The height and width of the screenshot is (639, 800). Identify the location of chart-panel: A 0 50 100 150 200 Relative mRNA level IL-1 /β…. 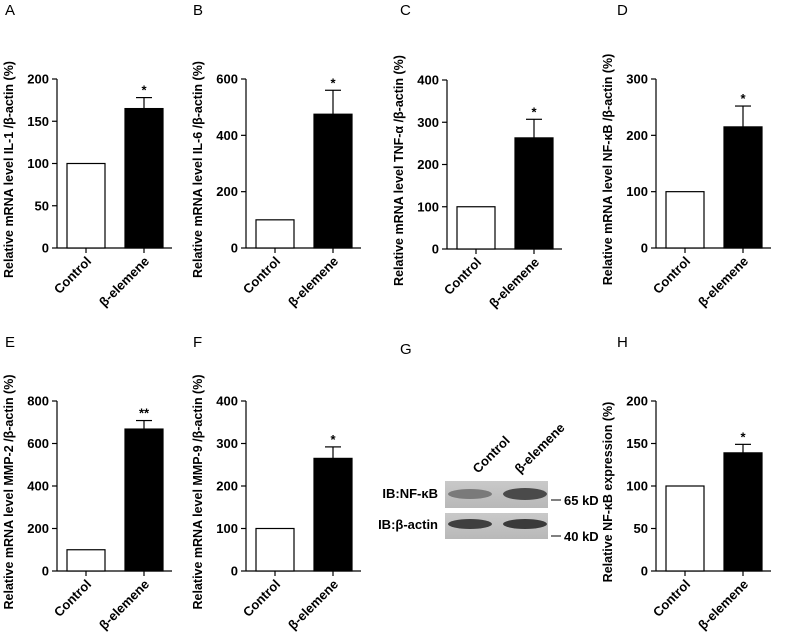
(87, 156).